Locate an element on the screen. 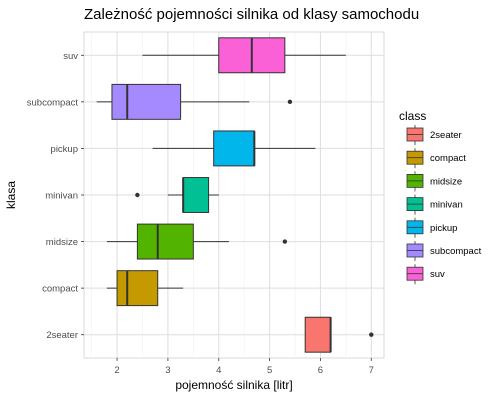  legend-label: pickup is located at coordinates (443, 228).